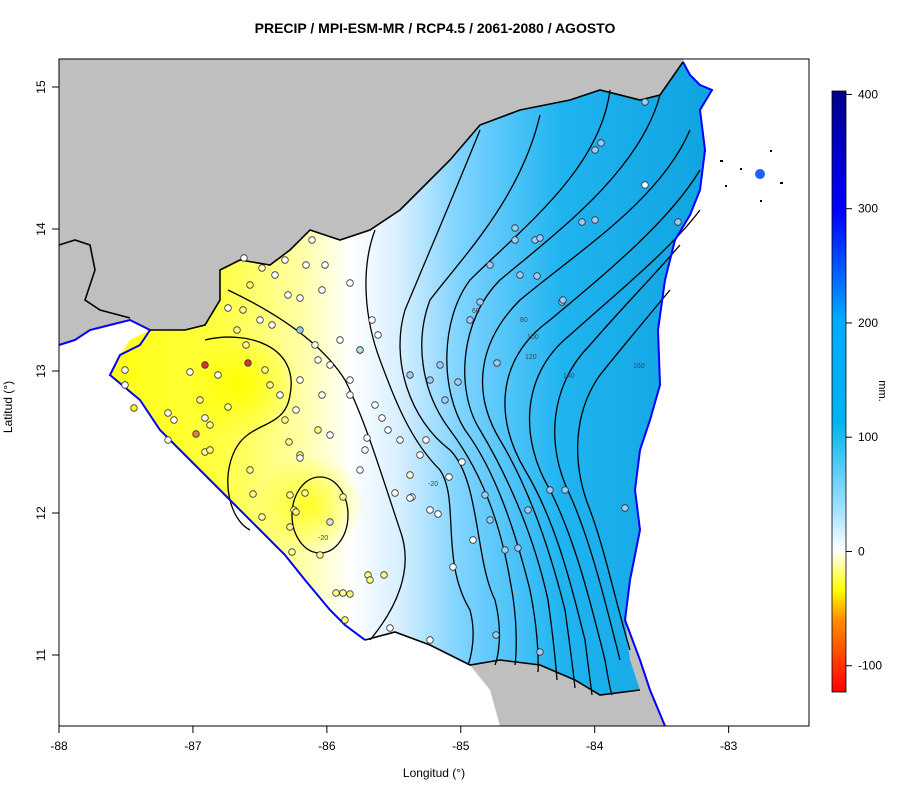 This screenshot has width=900, height=800. What do you see at coordinates (310, 505) in the screenshot?
I see `dry-anomaly-south` at bounding box center [310, 505].